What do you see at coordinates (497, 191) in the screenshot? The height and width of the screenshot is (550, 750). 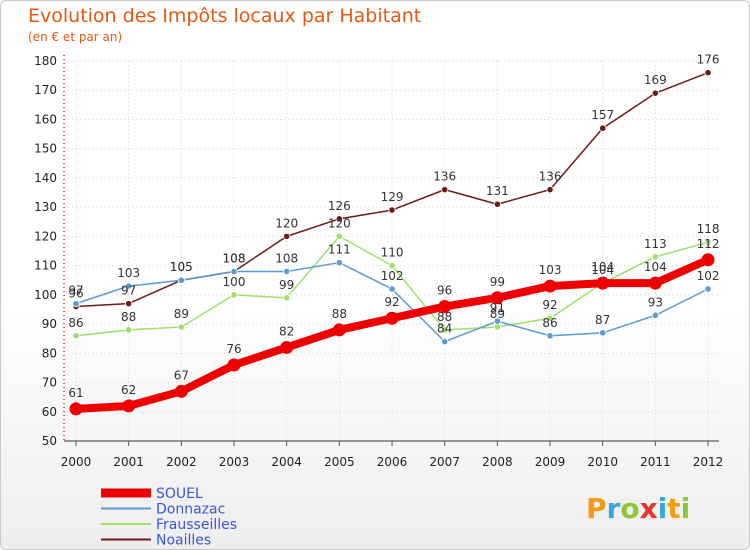 I see `data-label-noailles: 131` at bounding box center [497, 191].